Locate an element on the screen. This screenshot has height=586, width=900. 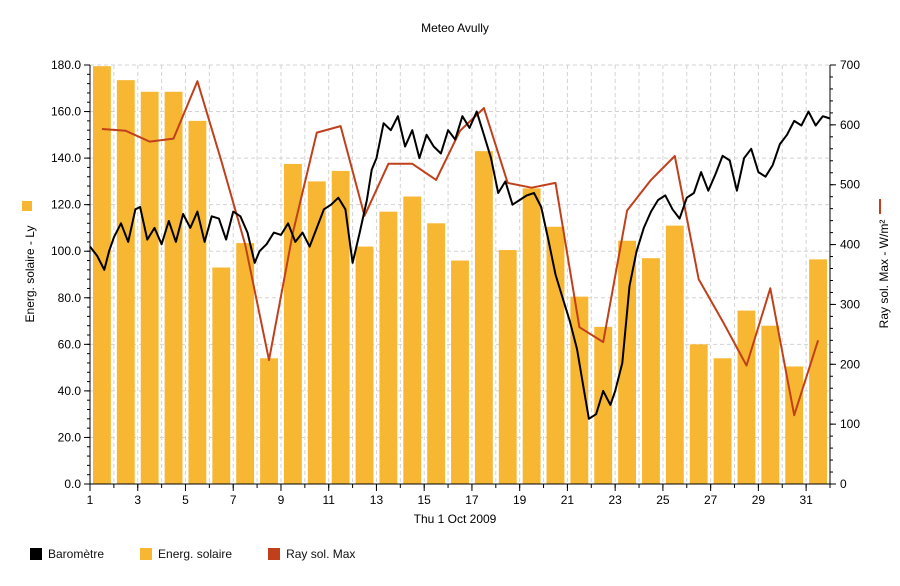
legend-label-barometer: Baromètre is located at coordinates (76, 554).